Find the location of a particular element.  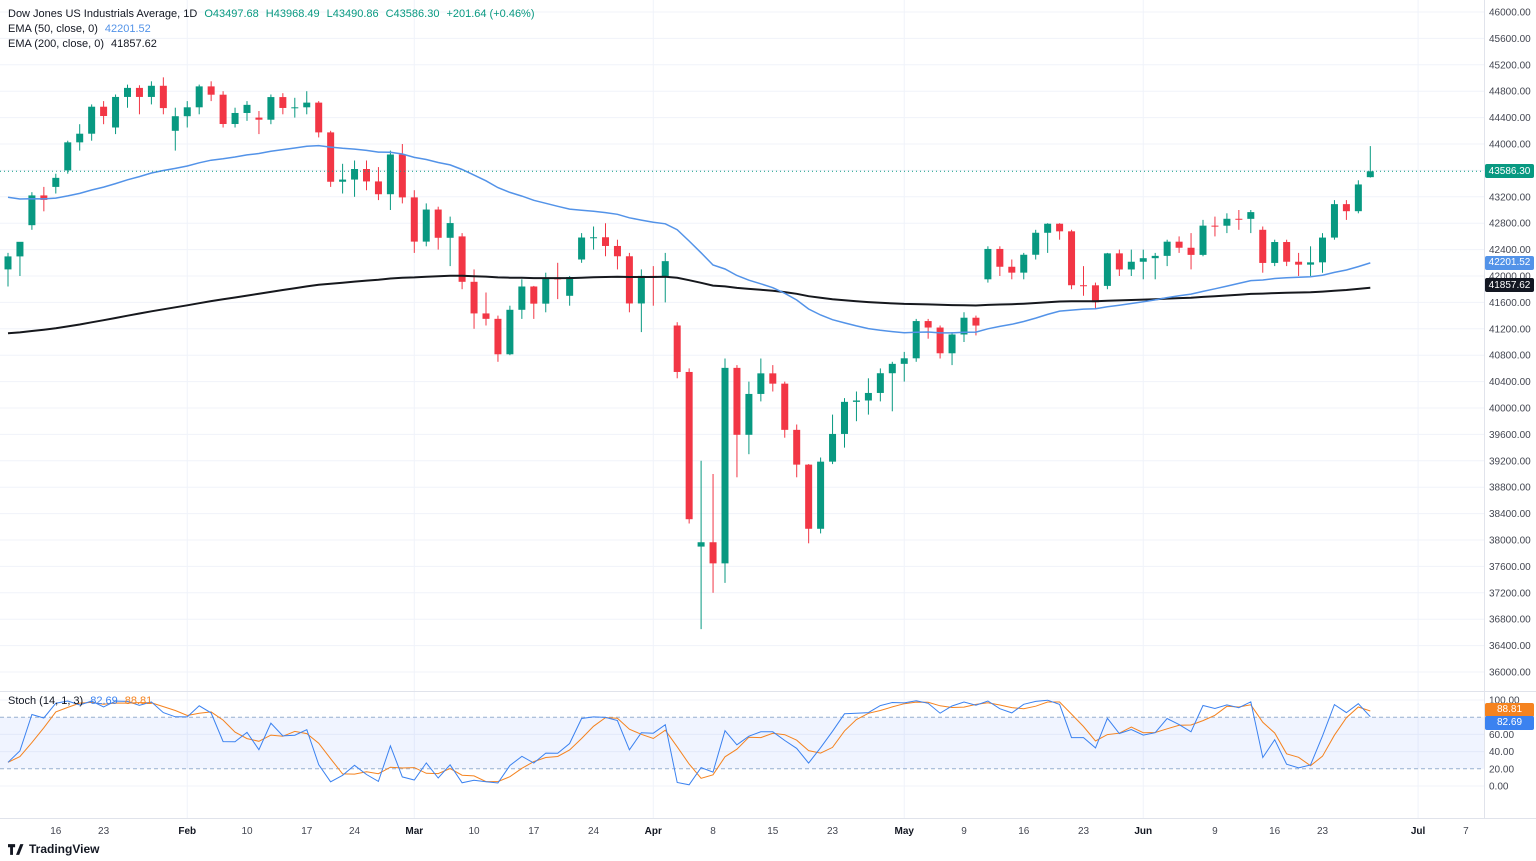

ema200-label: EMA (200, close, 0) is located at coordinates (56, 44).